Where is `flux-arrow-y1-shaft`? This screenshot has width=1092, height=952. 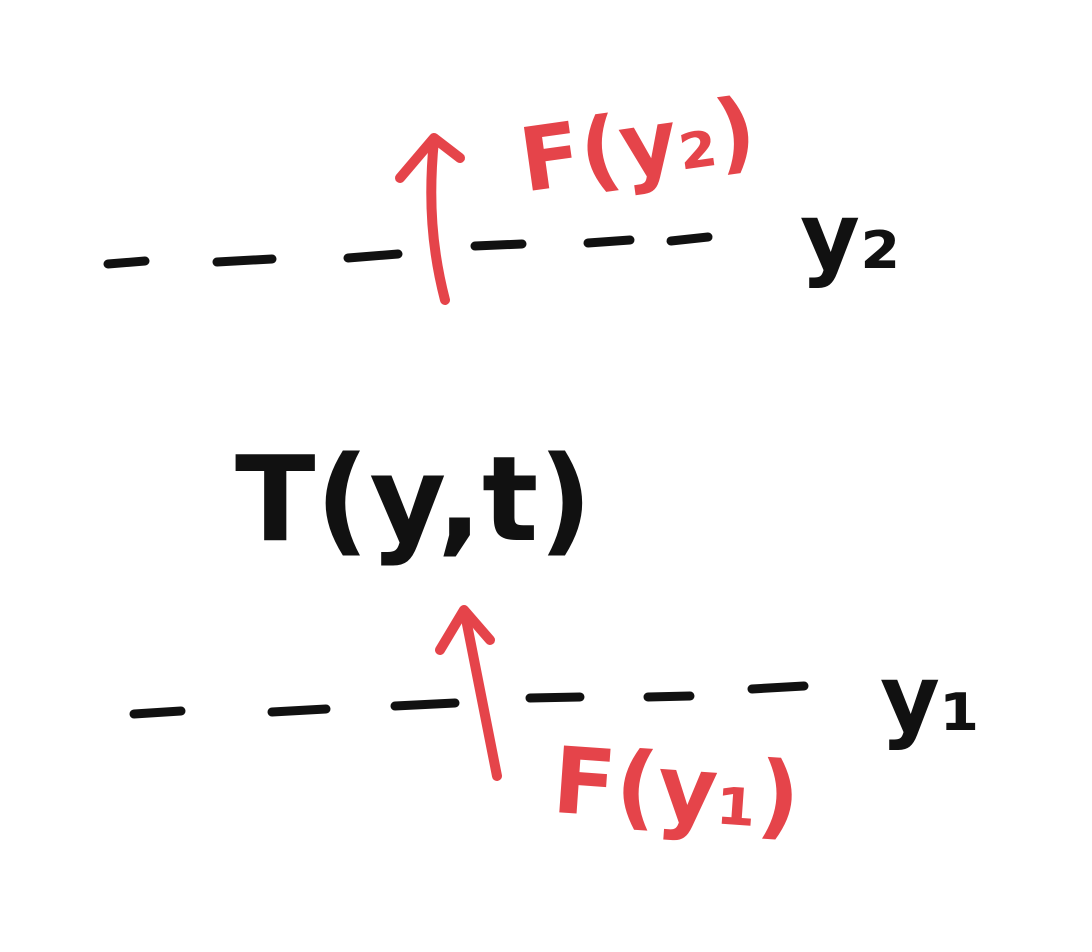
flux-arrow-y1-shaft is located at coordinates (481, 695).